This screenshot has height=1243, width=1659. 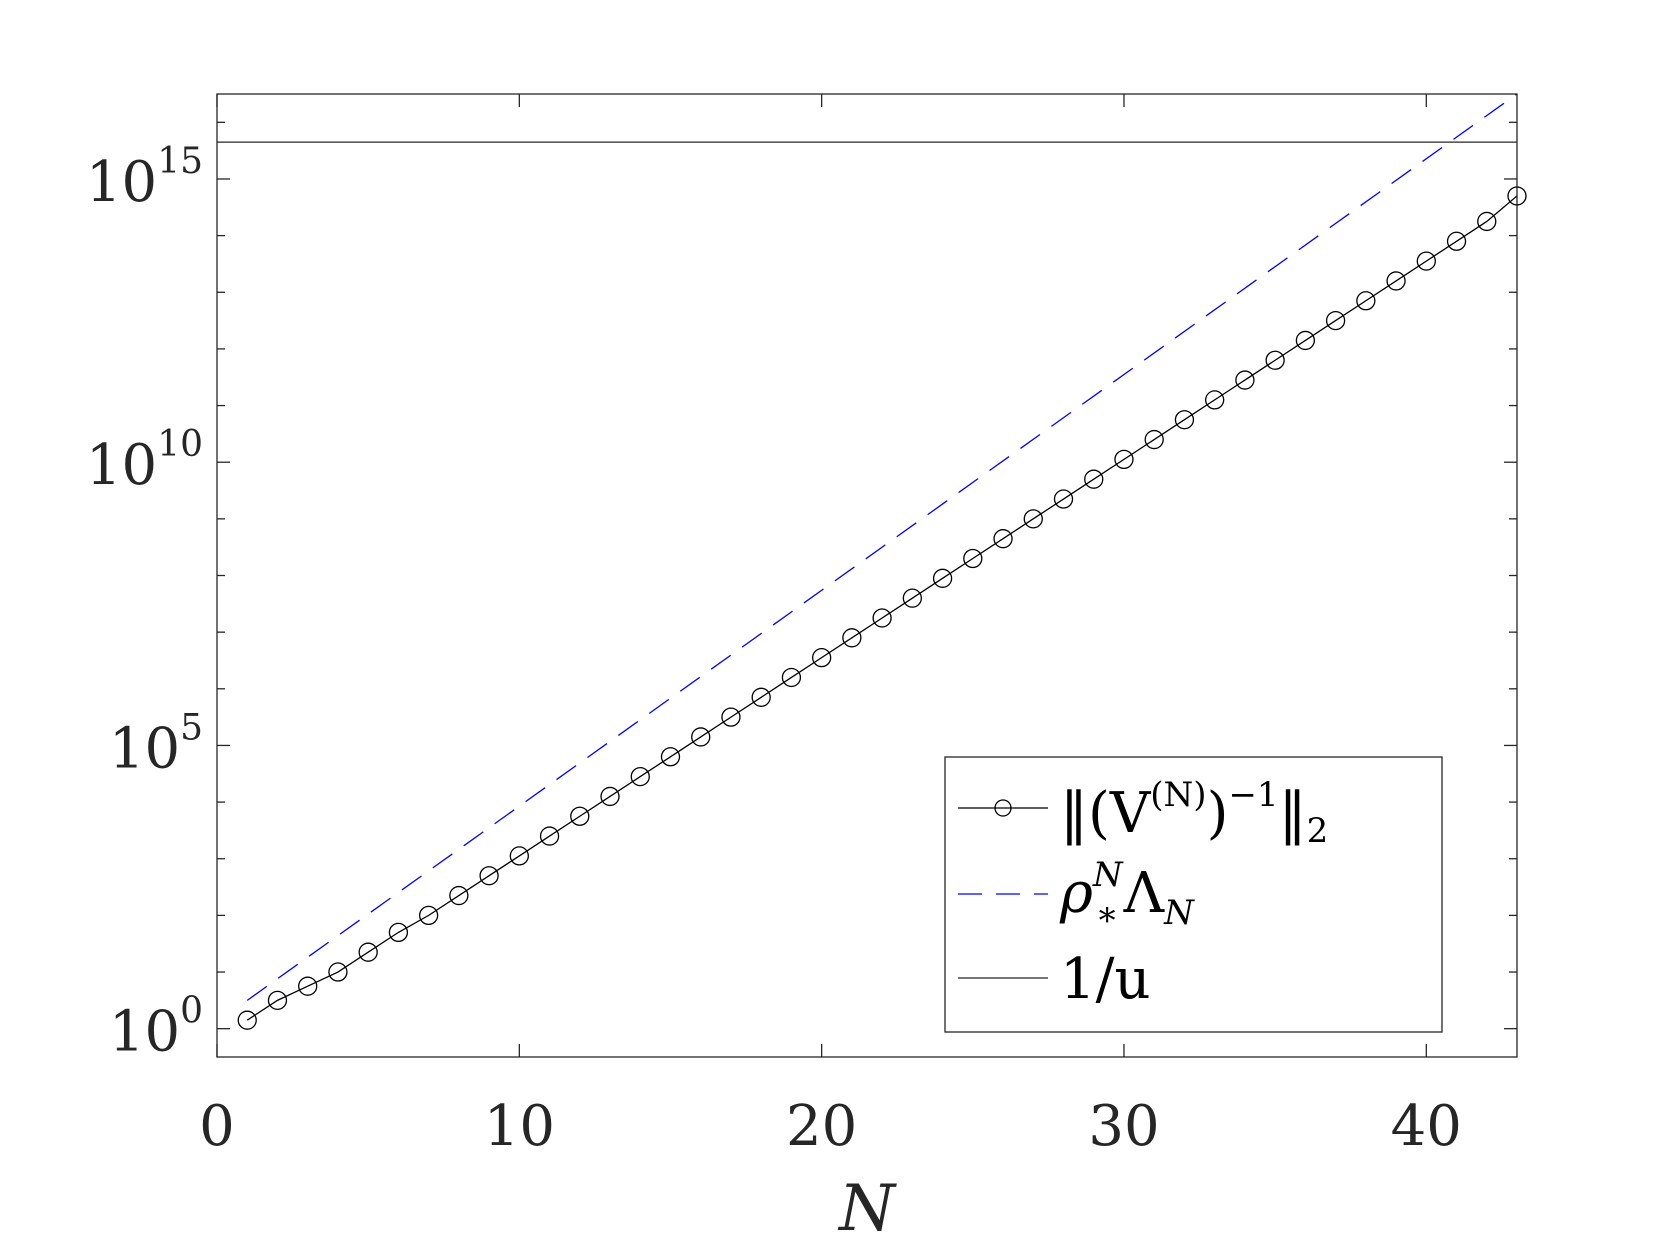 What do you see at coordinates (867, 1207) in the screenshot?
I see `x-axis-title: N` at bounding box center [867, 1207].